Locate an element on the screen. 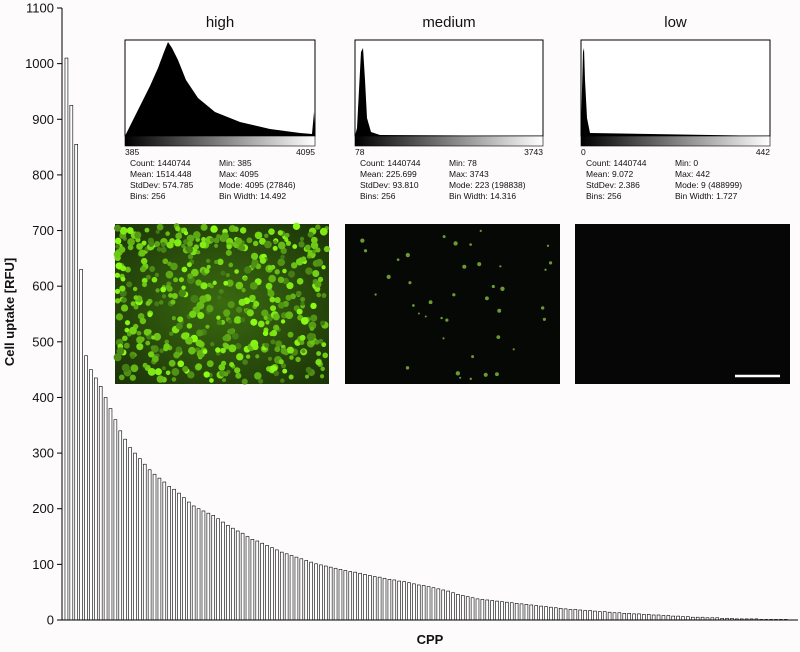 The width and height of the screenshot is (800, 652). stat: Count: 1440744 is located at coordinates (616, 163).